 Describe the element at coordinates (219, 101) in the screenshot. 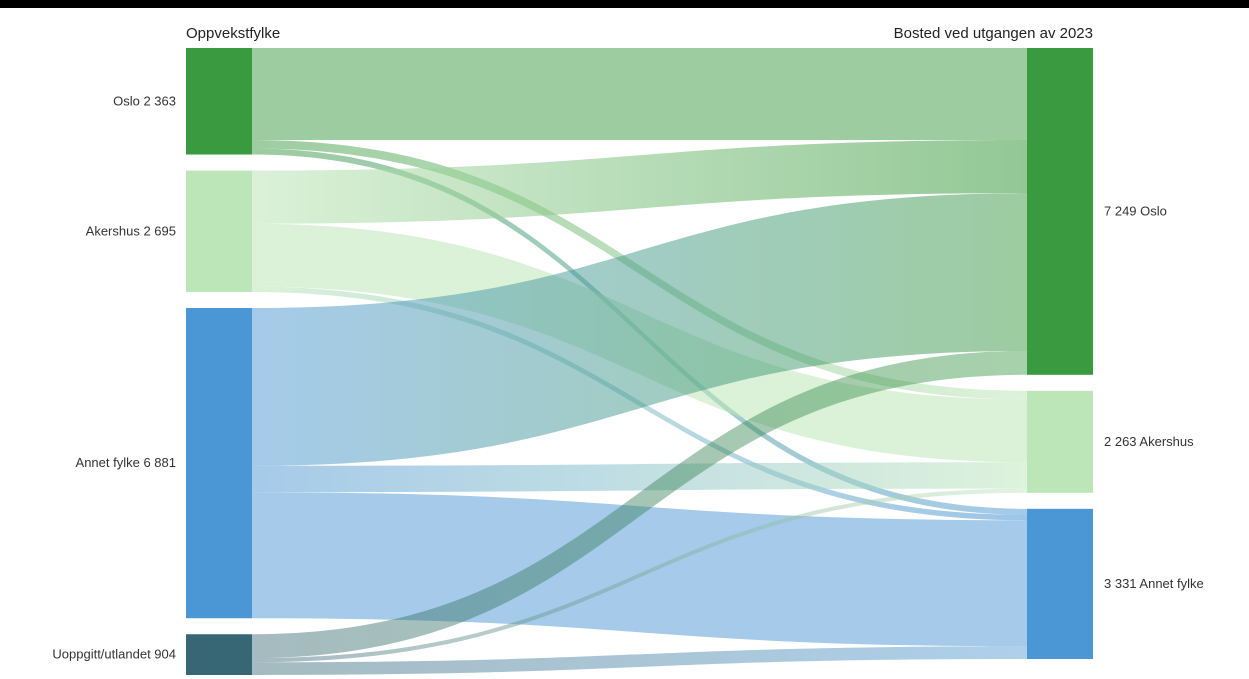

I see `source-node-oslo` at that location.